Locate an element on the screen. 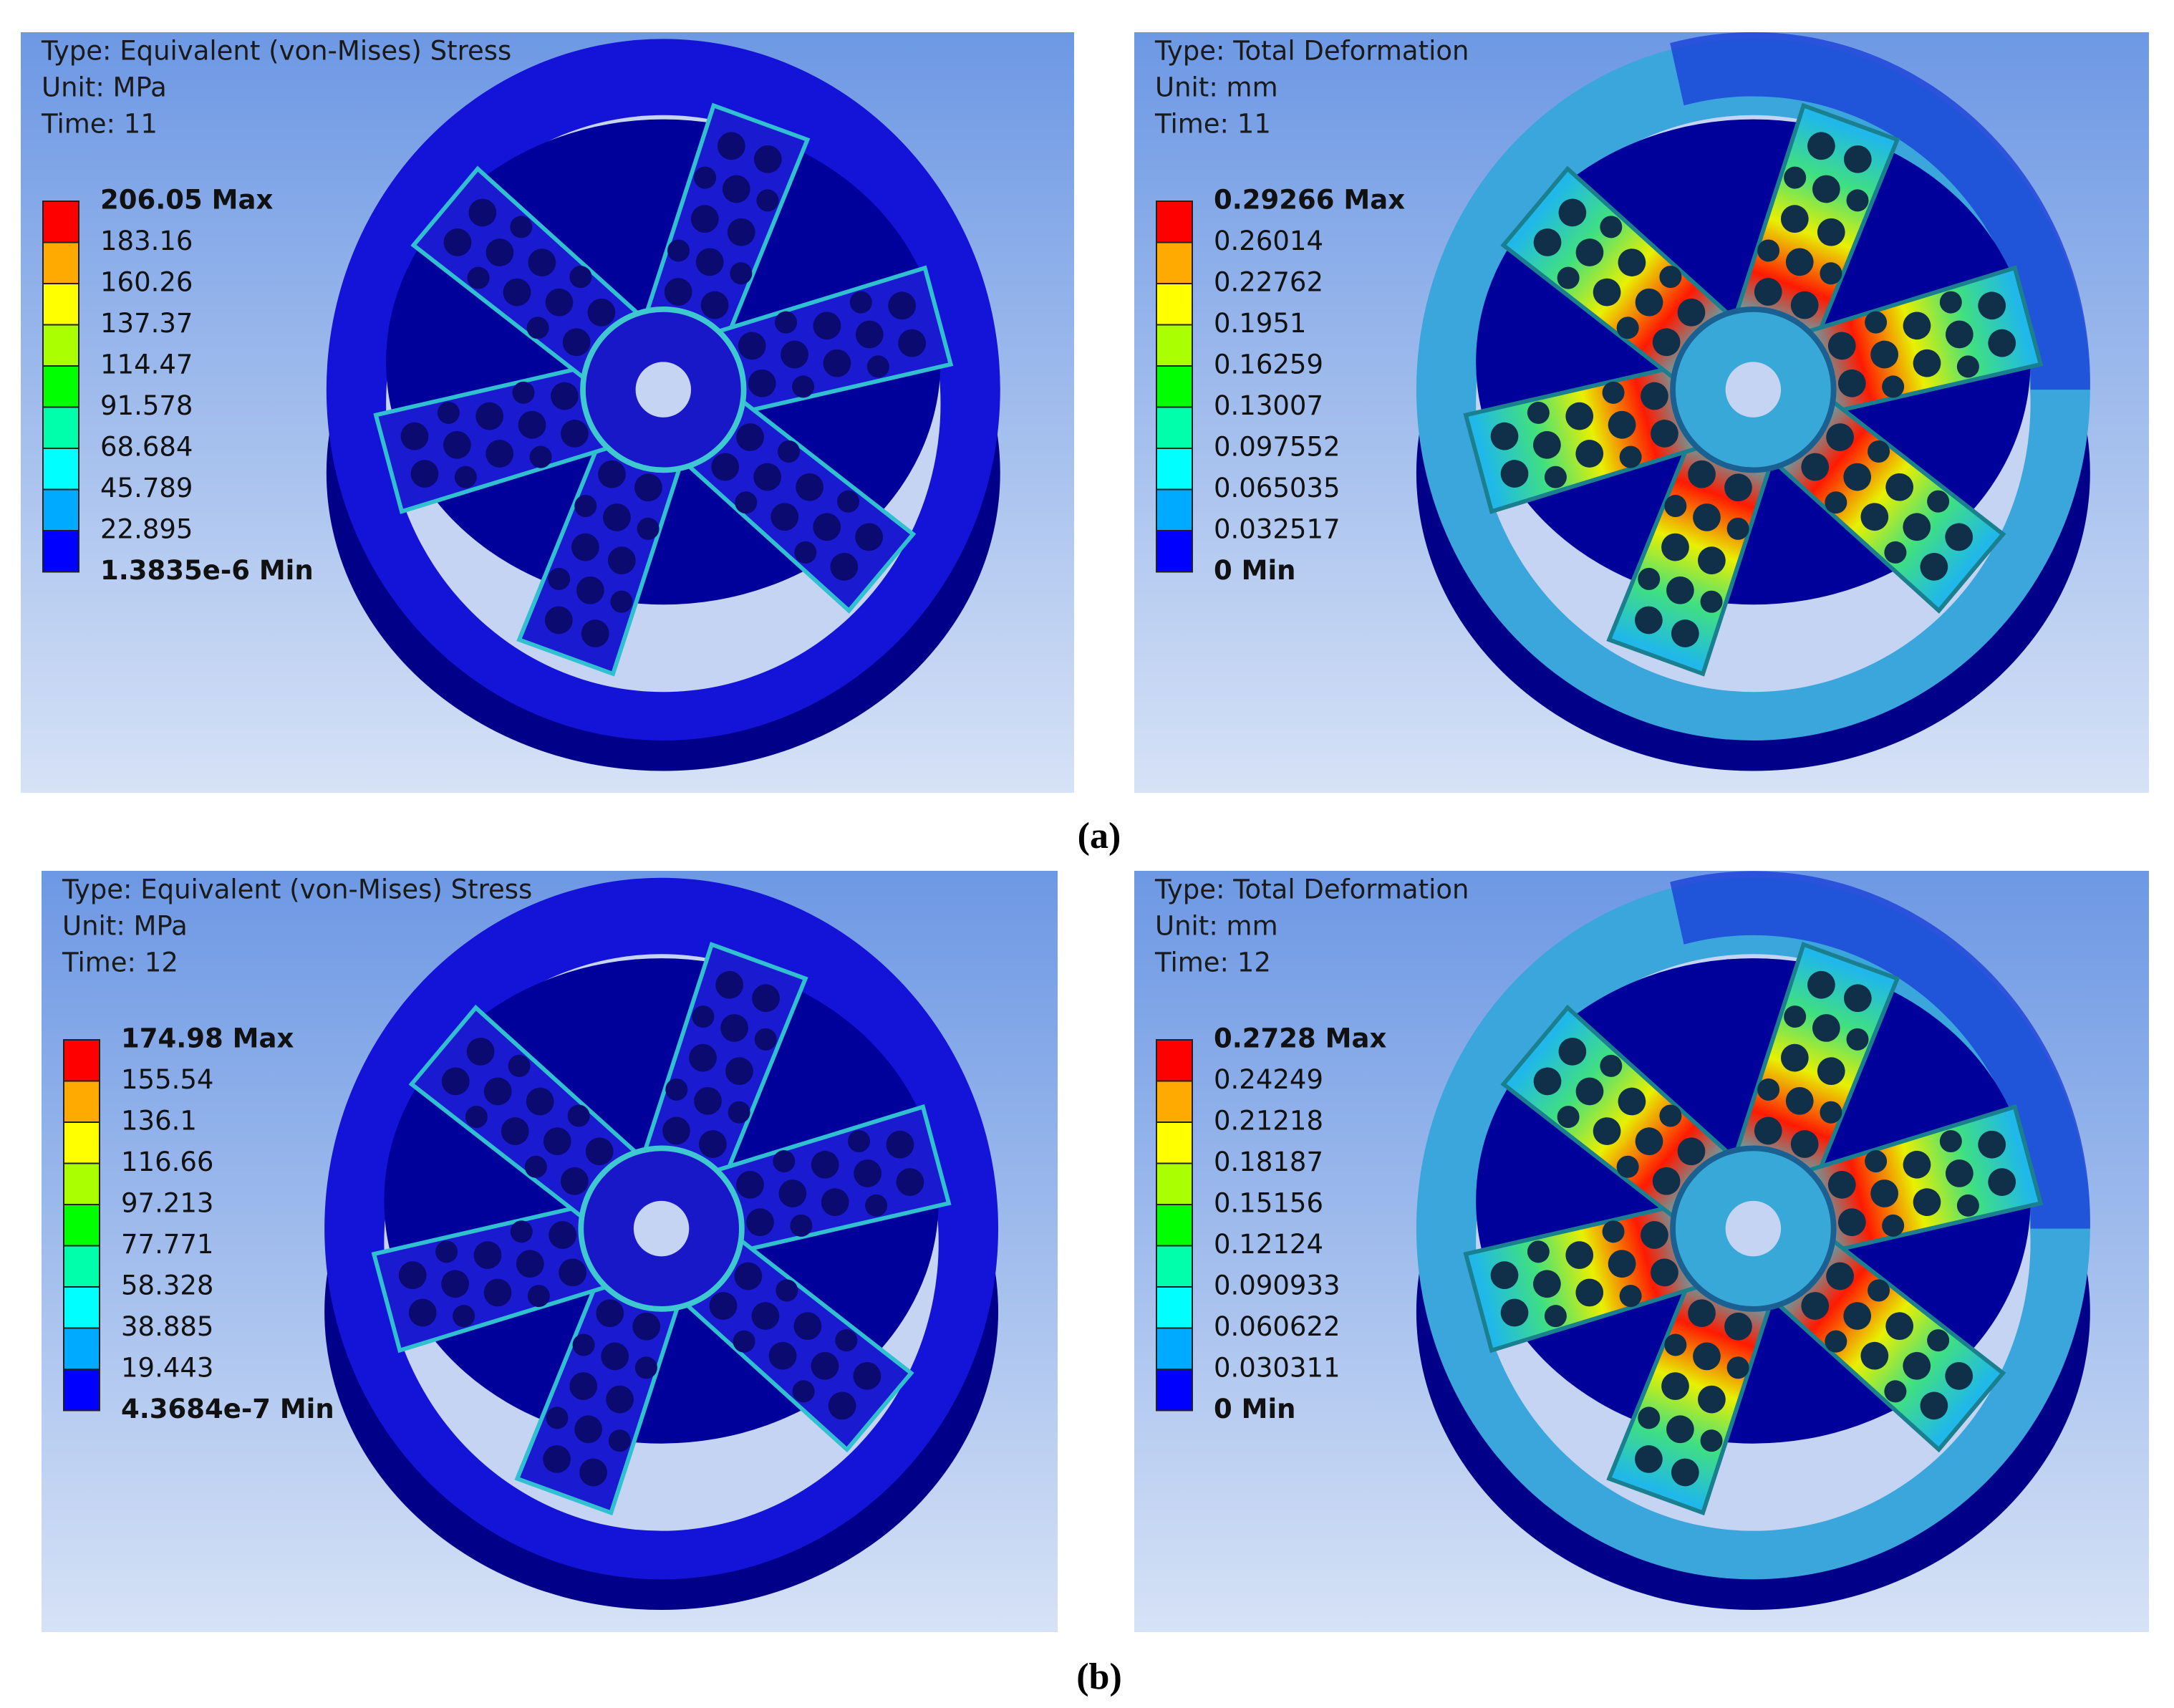 The image size is (2174, 1708). legend-label: 19.443 is located at coordinates (167, 1368).